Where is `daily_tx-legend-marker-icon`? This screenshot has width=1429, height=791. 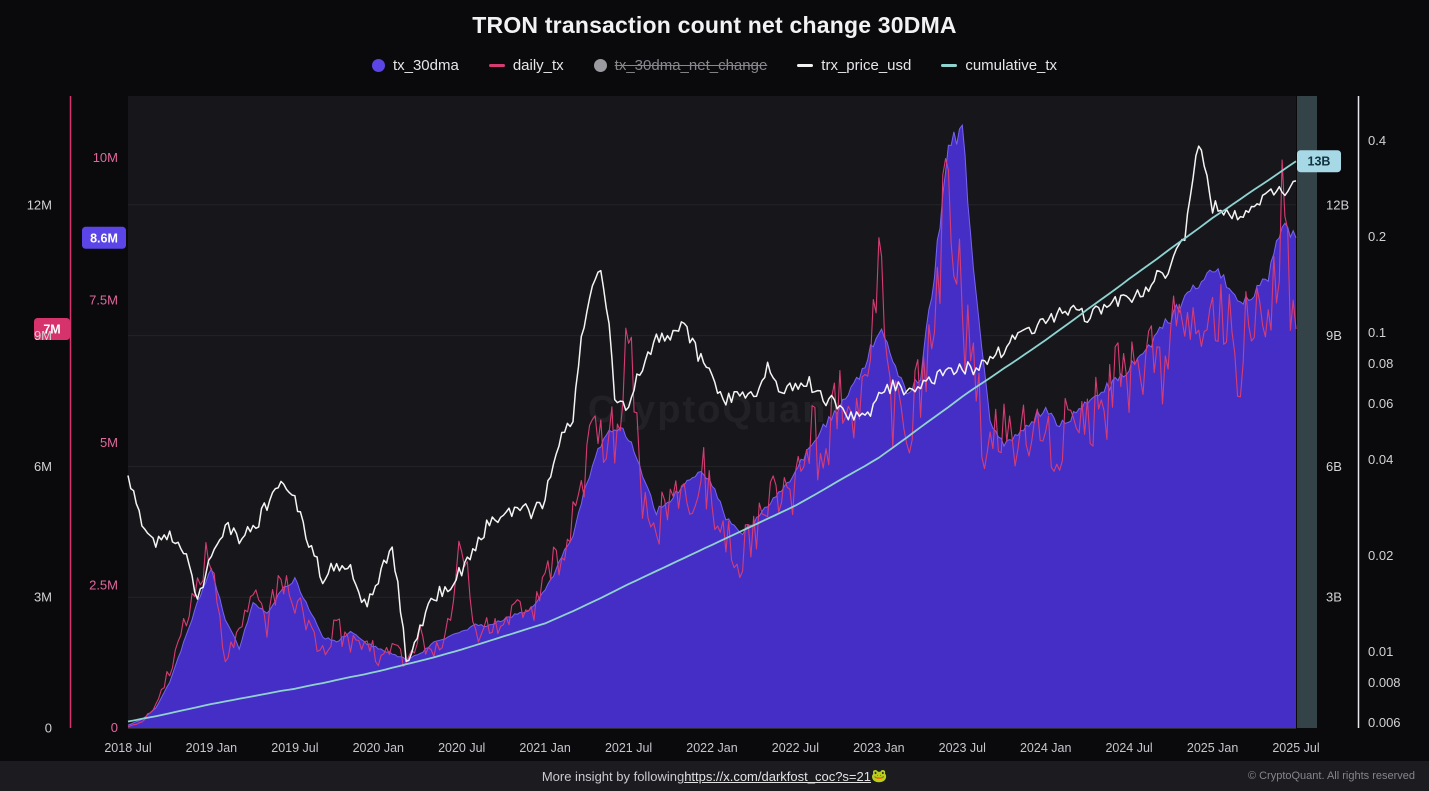 daily_tx-legend-marker-icon is located at coordinates (496, 65).